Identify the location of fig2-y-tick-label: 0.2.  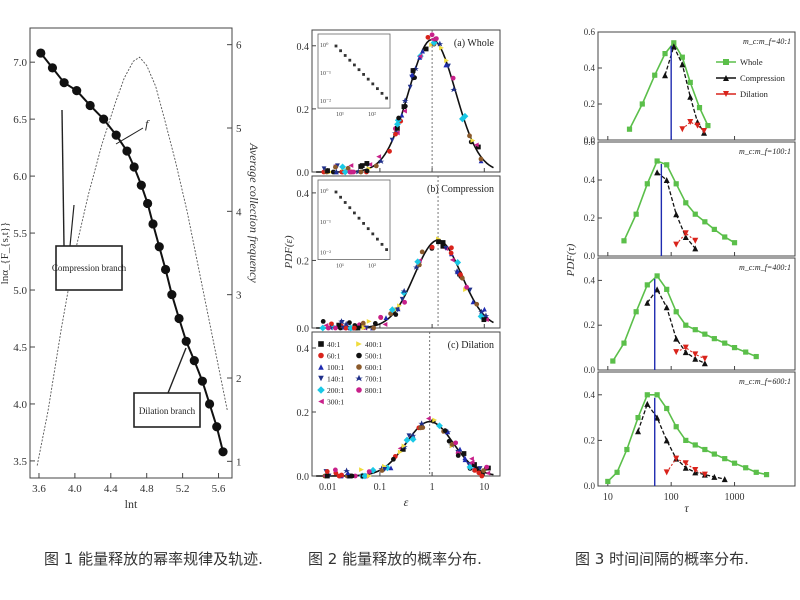
(303, 413).